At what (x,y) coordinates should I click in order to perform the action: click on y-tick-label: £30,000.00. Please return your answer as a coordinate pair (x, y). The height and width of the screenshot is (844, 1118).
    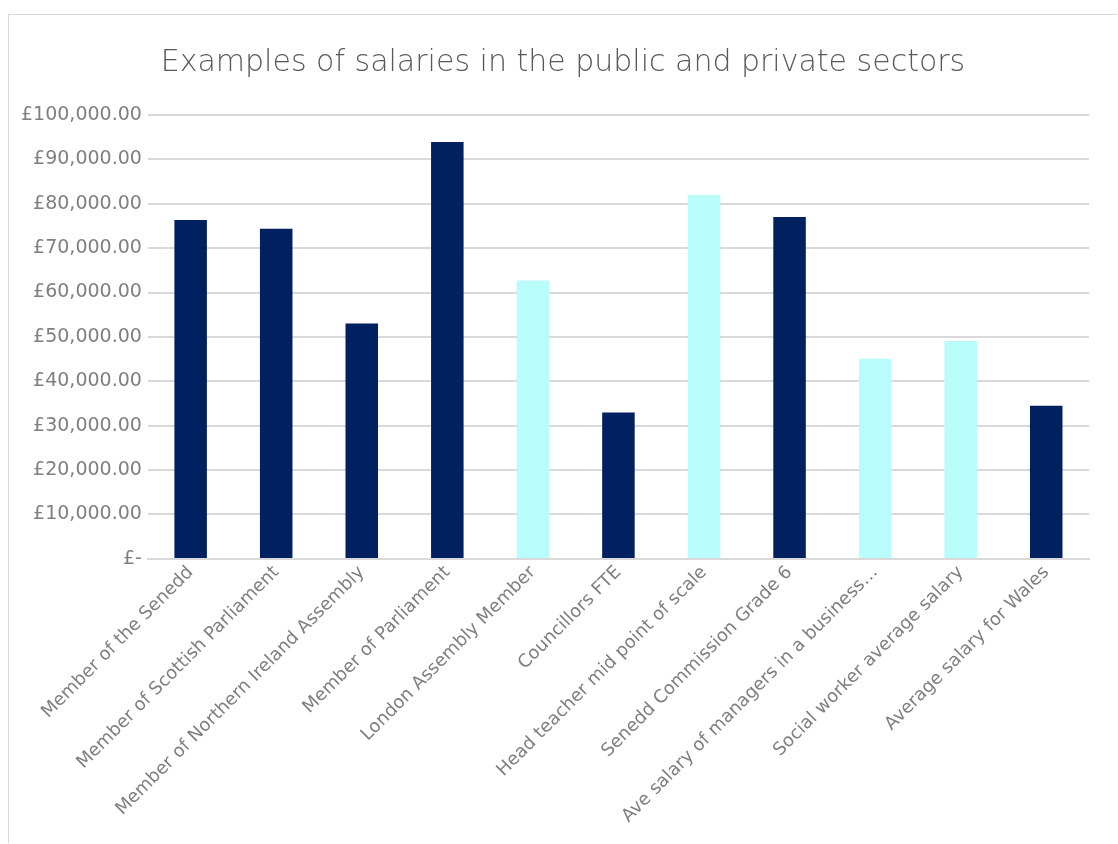
    Looking at the image, I should click on (87, 423).